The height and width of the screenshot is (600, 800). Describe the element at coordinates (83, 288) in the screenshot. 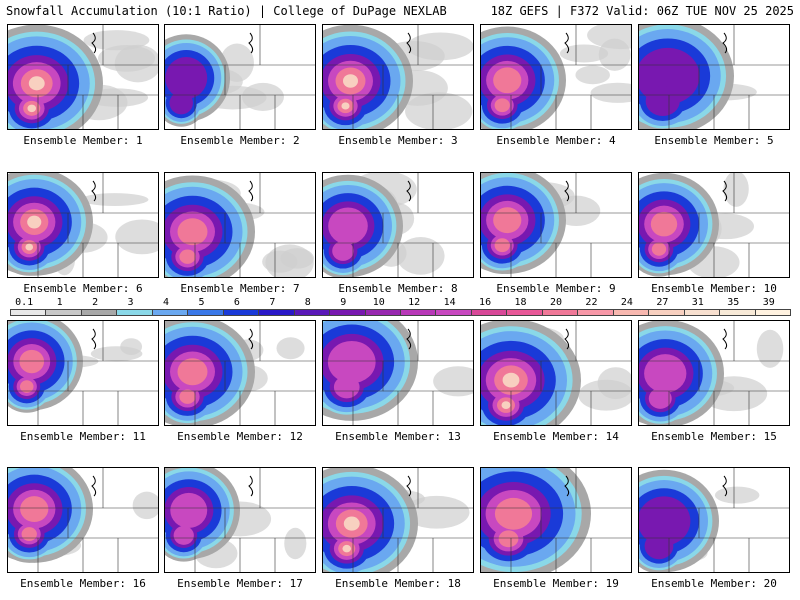

I see `ensemble-member-label: Ensemble Member: 6` at that location.